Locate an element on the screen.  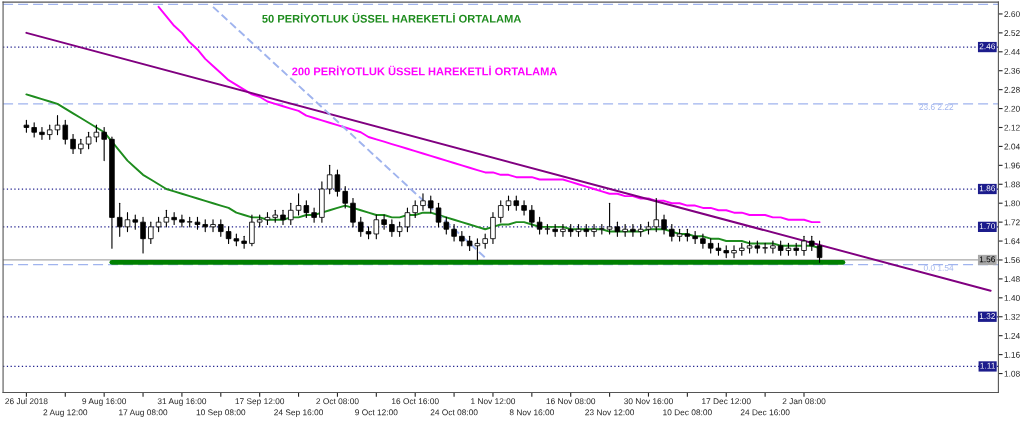
x-tick-label: 10 Dec 08:00 is located at coordinates (687, 412).